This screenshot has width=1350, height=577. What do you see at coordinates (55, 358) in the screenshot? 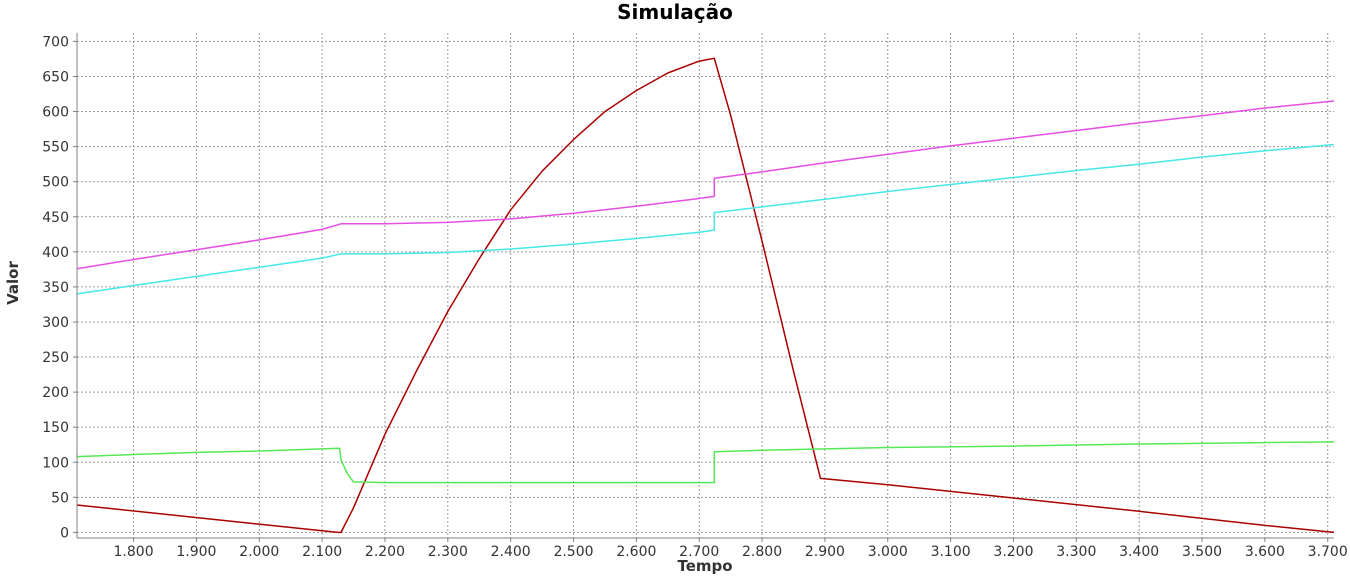
I see `y-tick-label: 250` at bounding box center [55, 358].